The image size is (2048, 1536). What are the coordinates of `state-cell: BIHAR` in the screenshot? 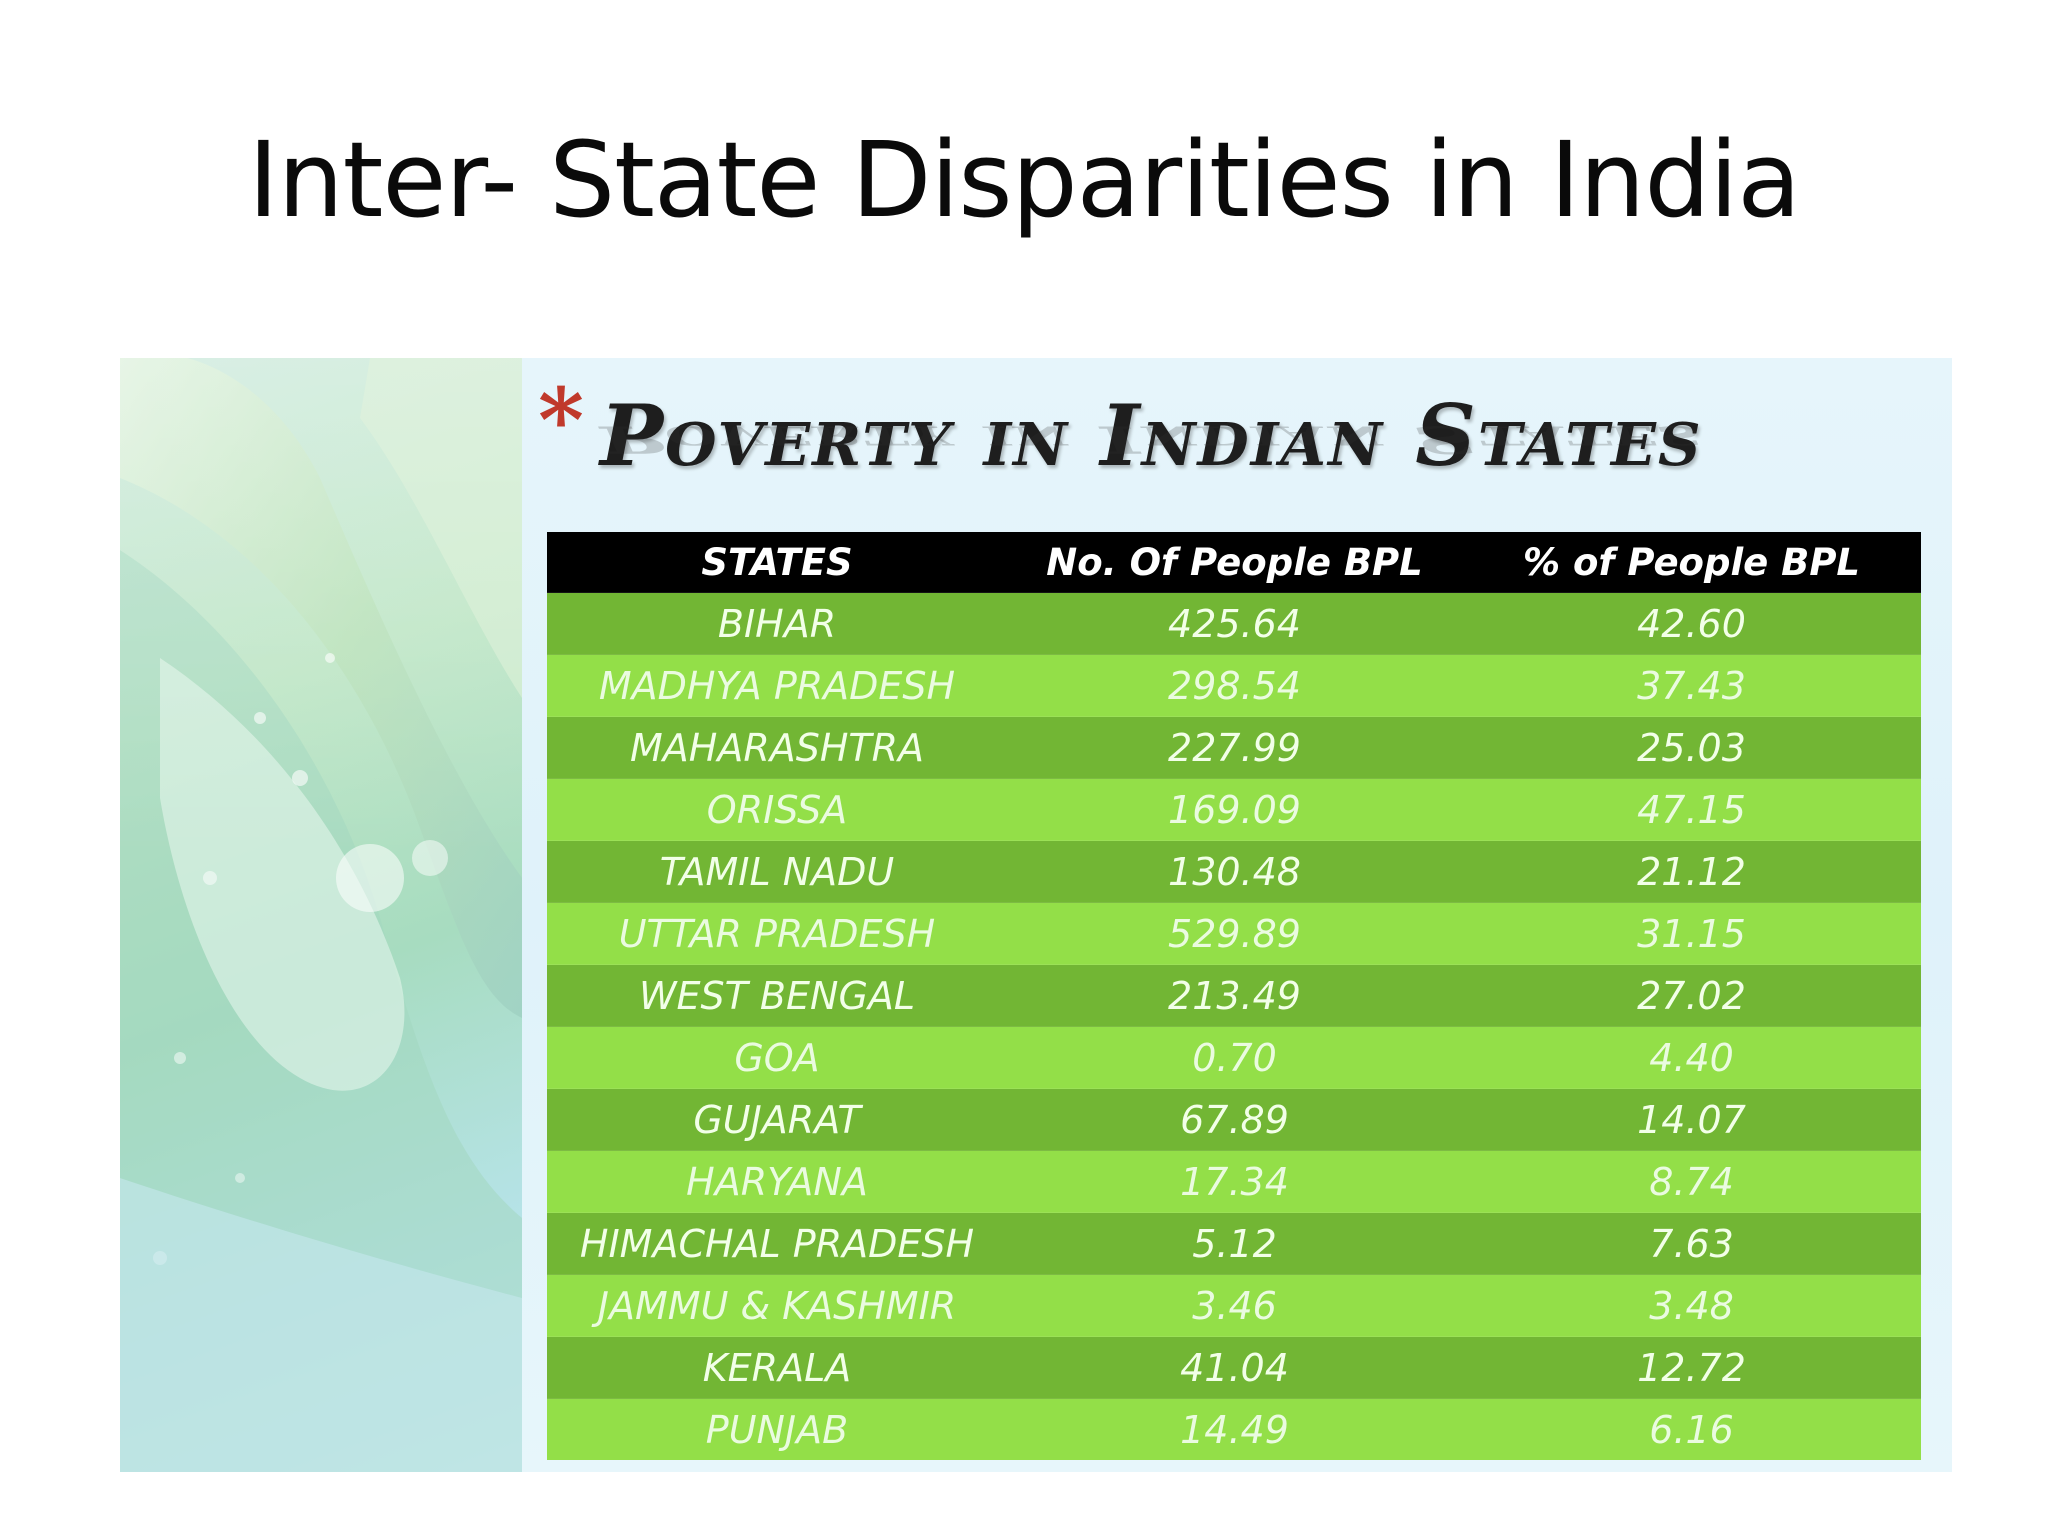 It's located at (777, 623).